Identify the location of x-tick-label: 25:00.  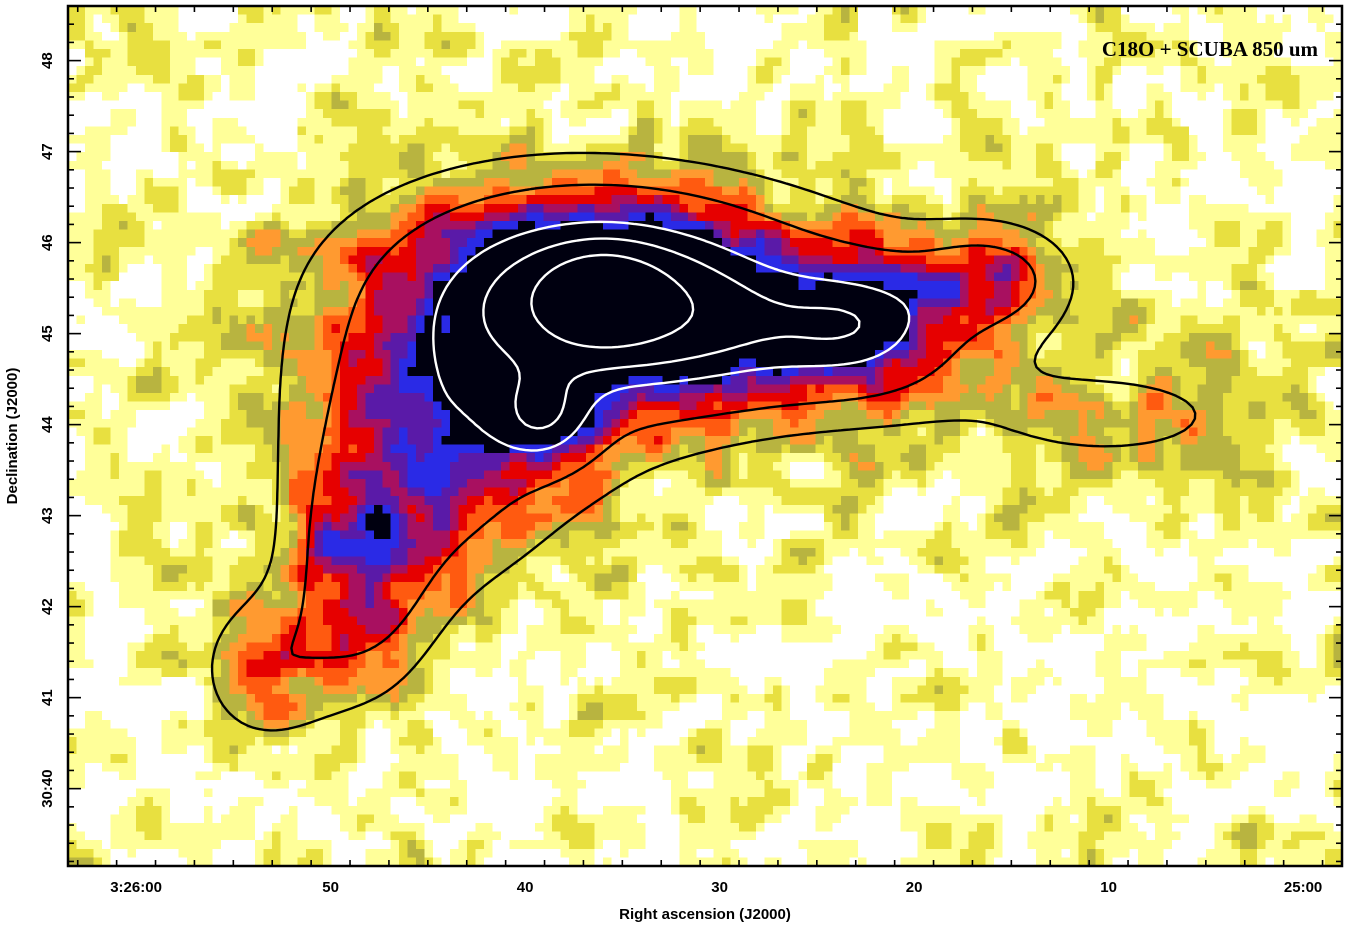
(1303, 887).